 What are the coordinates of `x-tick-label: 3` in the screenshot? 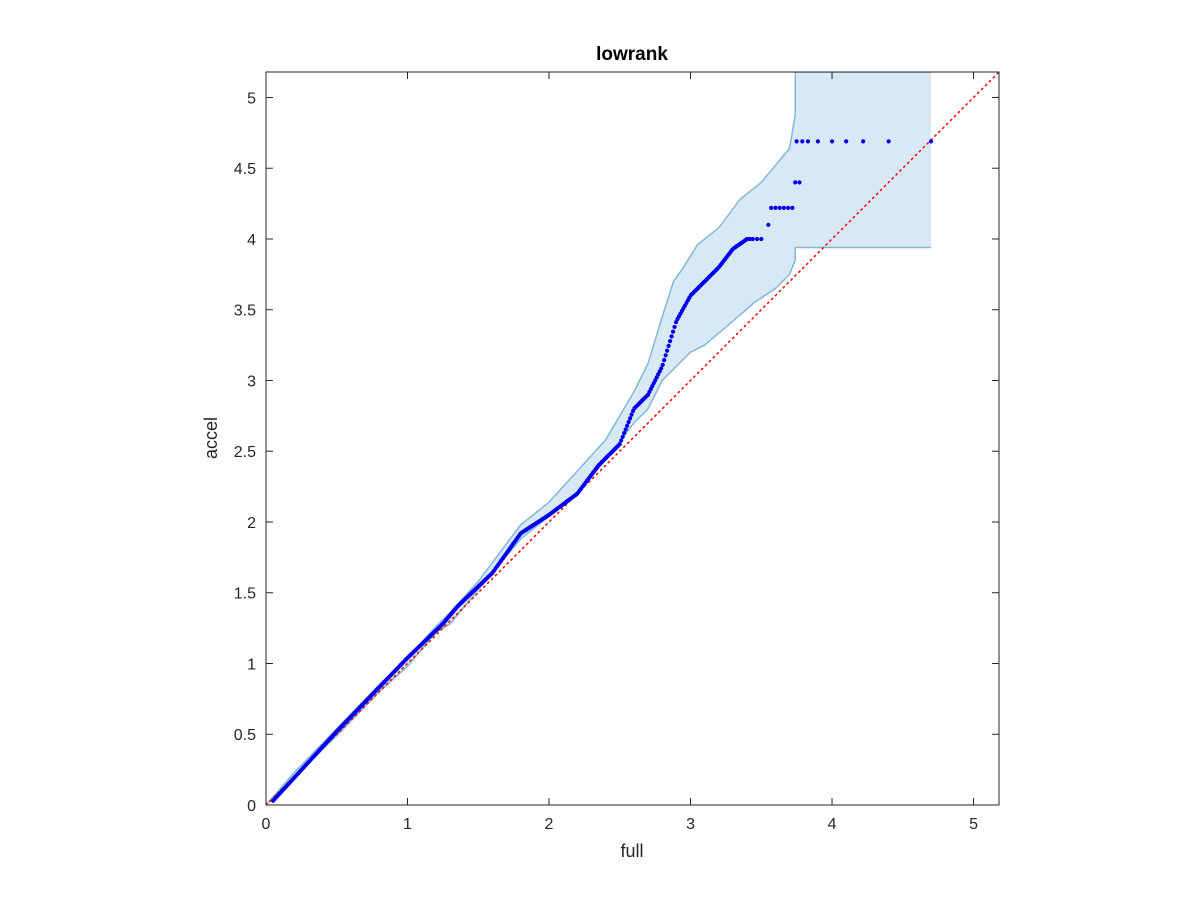 It's located at (690, 824).